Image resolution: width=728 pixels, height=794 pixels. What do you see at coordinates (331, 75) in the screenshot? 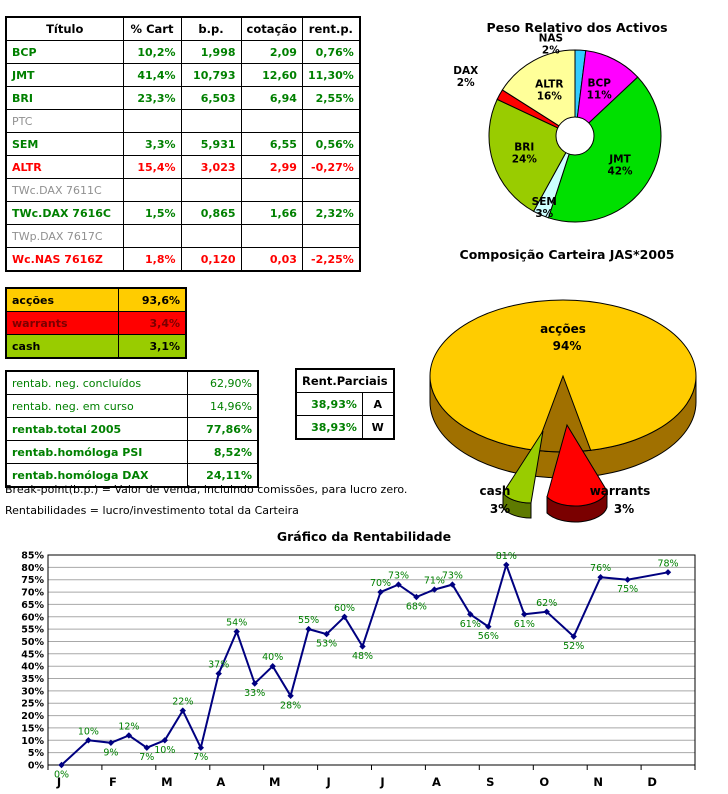
I see `rent-parcial-cell: 11,30%` at bounding box center [331, 75].